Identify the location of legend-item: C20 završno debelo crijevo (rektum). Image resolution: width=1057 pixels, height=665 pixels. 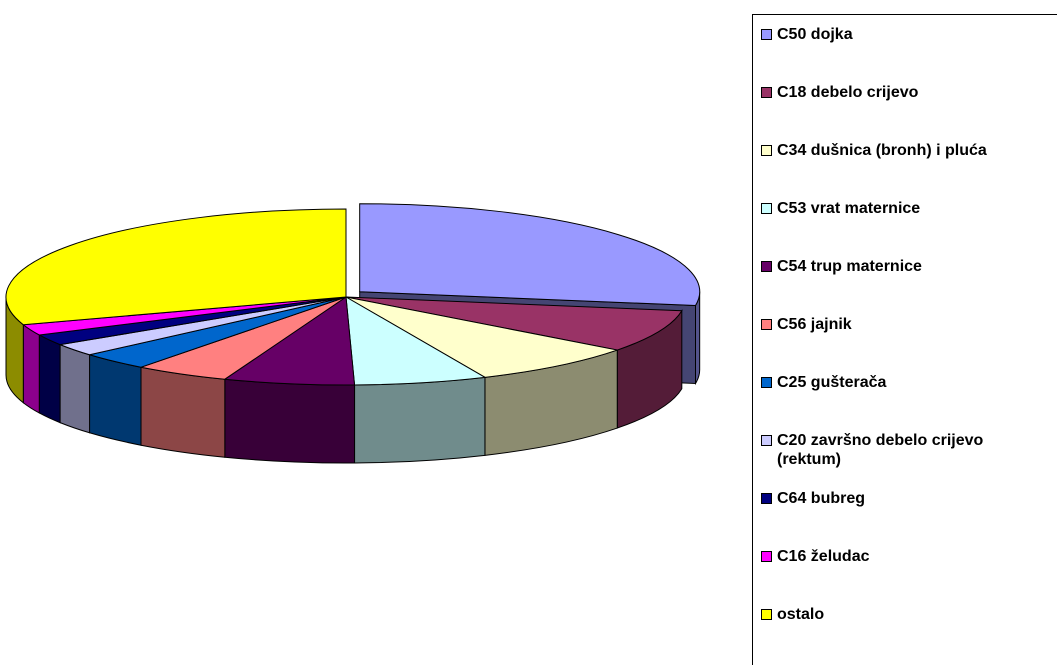
(894, 450).